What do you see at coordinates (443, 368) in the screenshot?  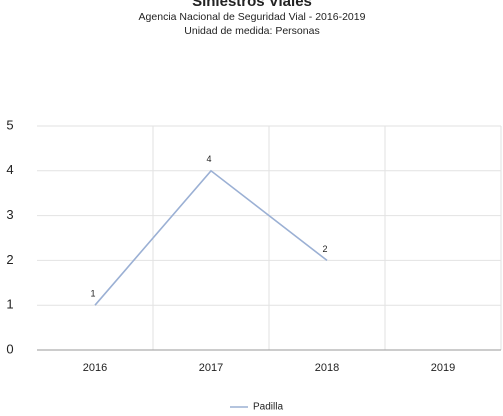 I see `x-tick-label: 2019` at bounding box center [443, 368].